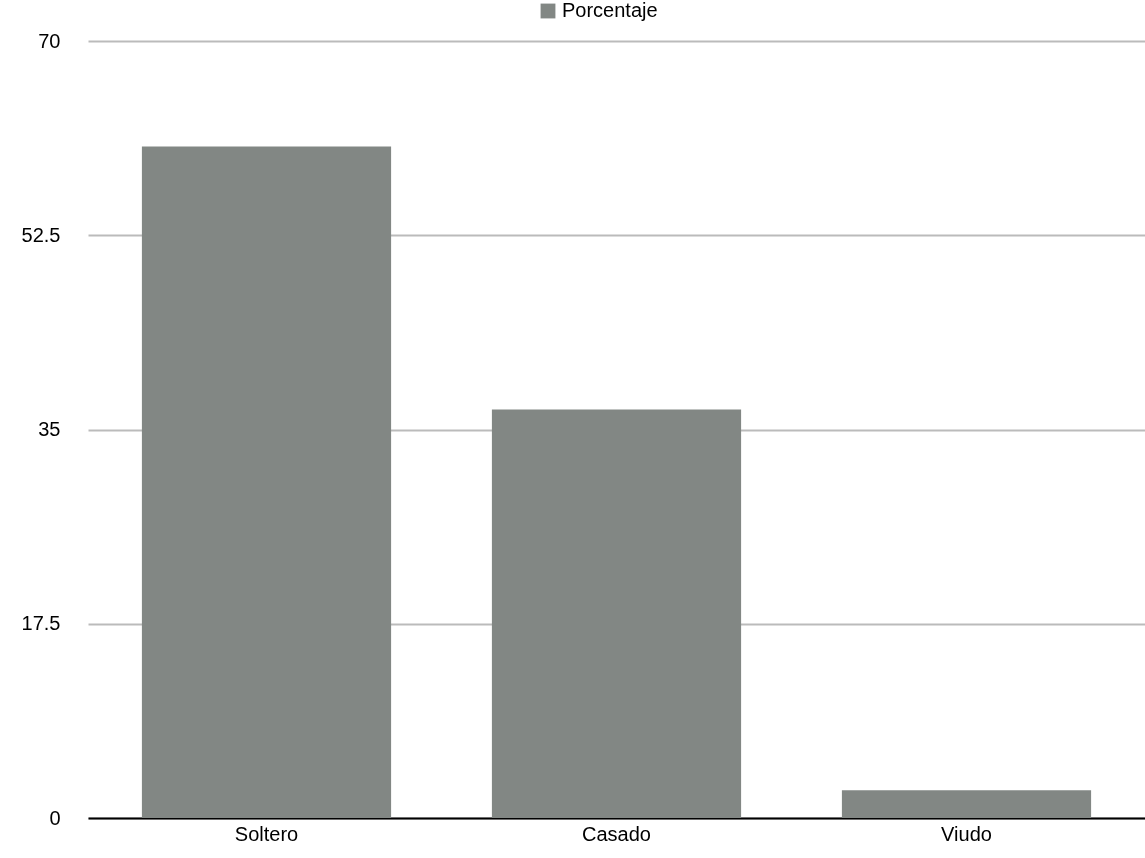 Image resolution: width=1145 pixels, height=858 pixels. Describe the element at coordinates (41, 234) in the screenshot. I see `y-tick-label: 52.5` at that location.